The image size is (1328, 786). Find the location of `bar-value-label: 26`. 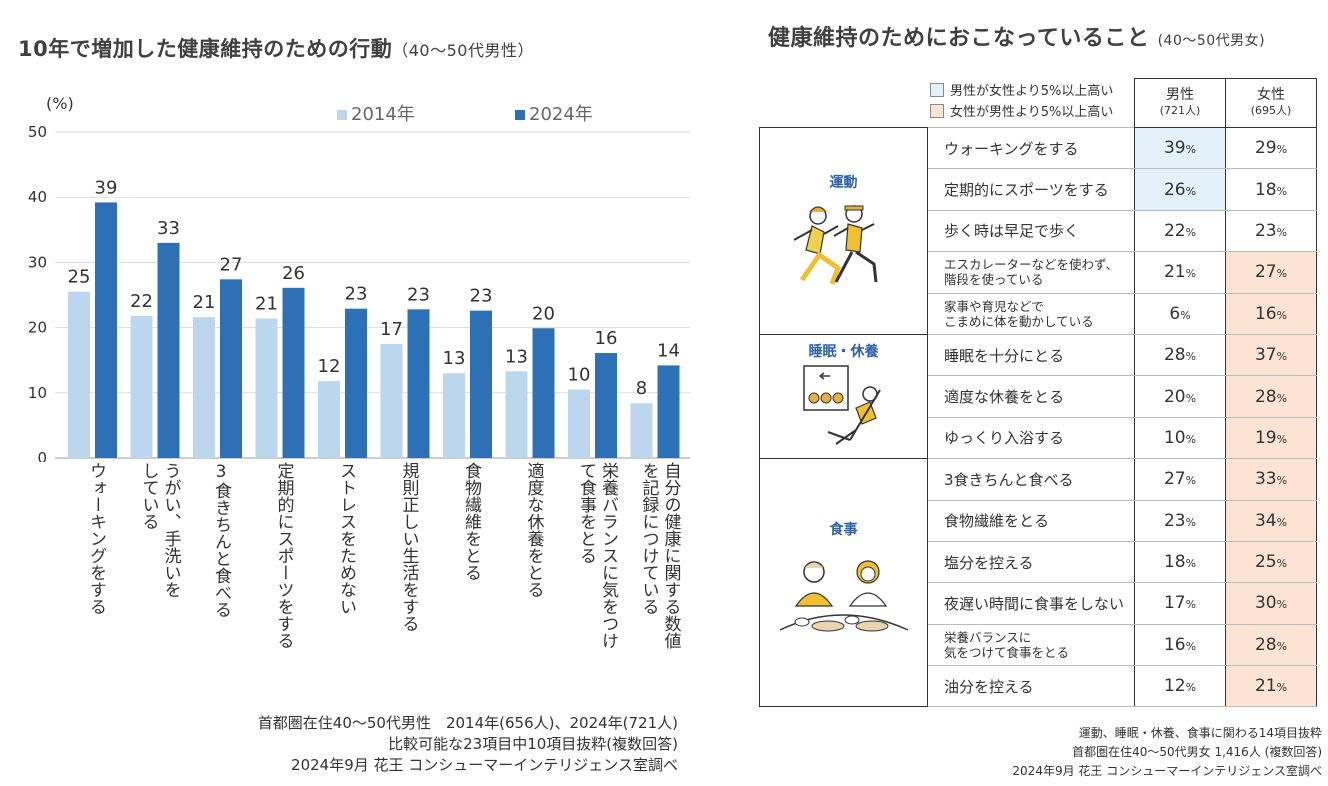

bar-value-label: 26 is located at coordinates (293, 273).